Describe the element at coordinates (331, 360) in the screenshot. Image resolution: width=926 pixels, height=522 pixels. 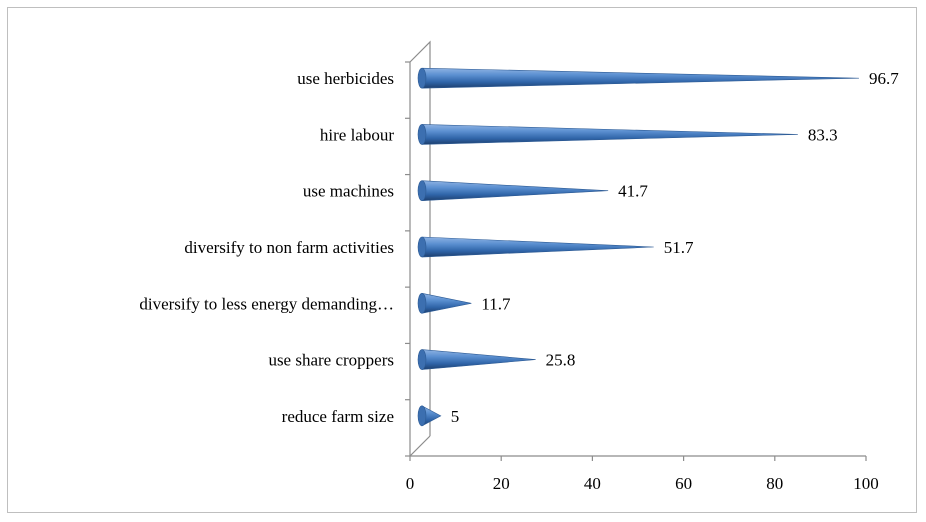
I see `category-label: use share croppers` at that location.